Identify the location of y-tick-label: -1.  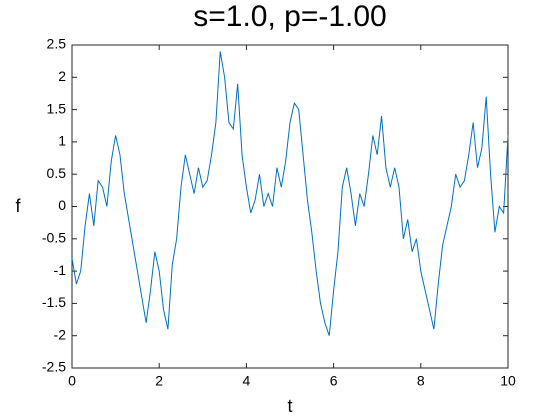
(60, 270).